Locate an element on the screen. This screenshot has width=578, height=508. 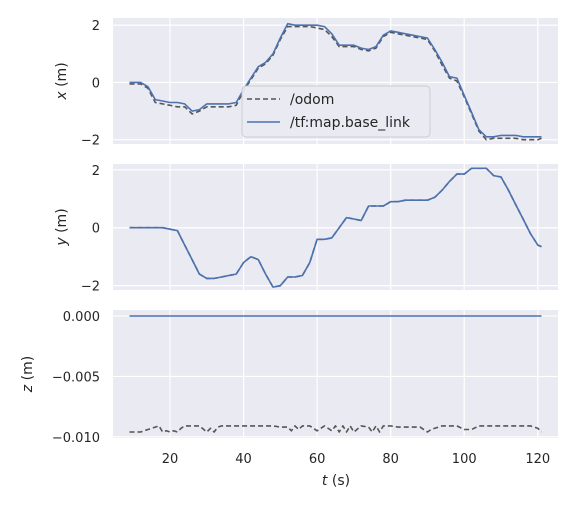
xtick-label: 80 is located at coordinates (390, 459).